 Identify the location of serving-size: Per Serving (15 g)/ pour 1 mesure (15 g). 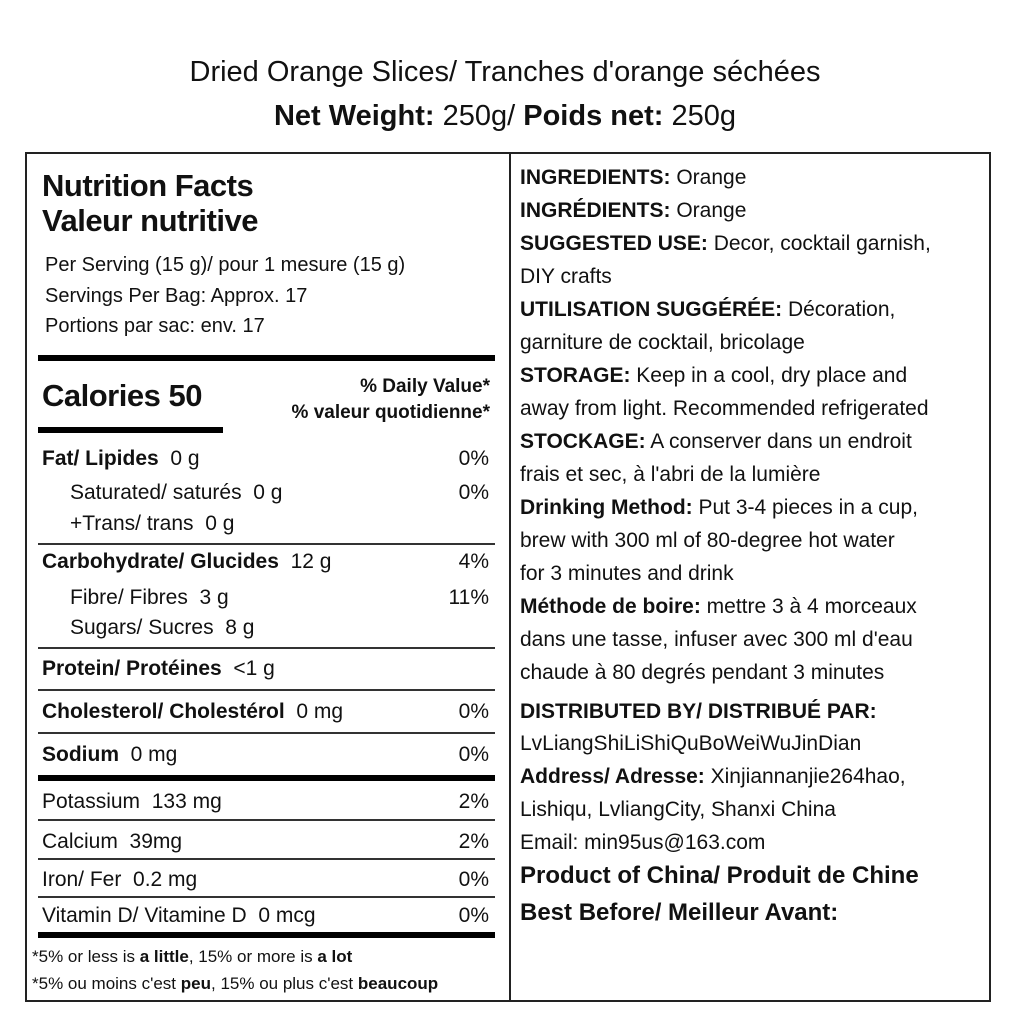
(225, 265).